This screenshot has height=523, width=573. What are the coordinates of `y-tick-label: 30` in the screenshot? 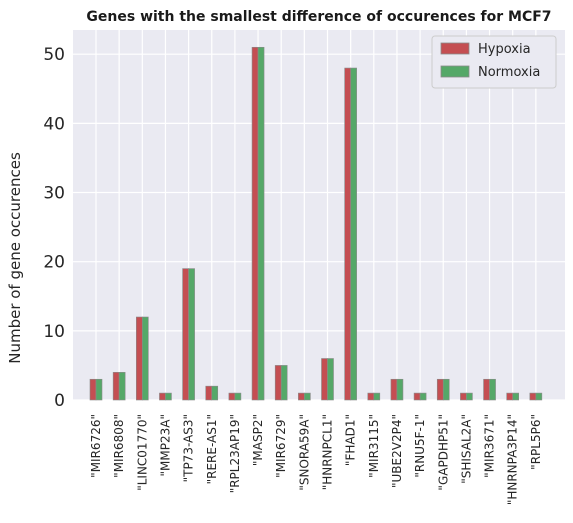 It's located at (54, 194).